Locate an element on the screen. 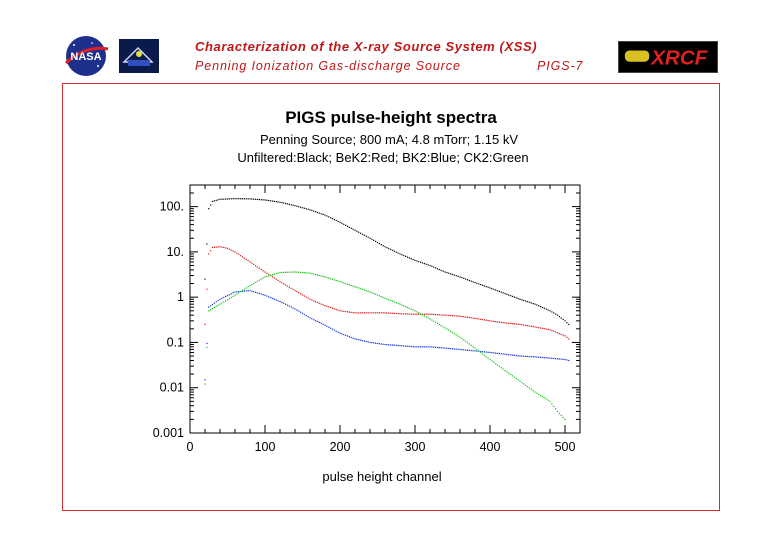  header-code: PIGS-7 is located at coordinates (560, 66).